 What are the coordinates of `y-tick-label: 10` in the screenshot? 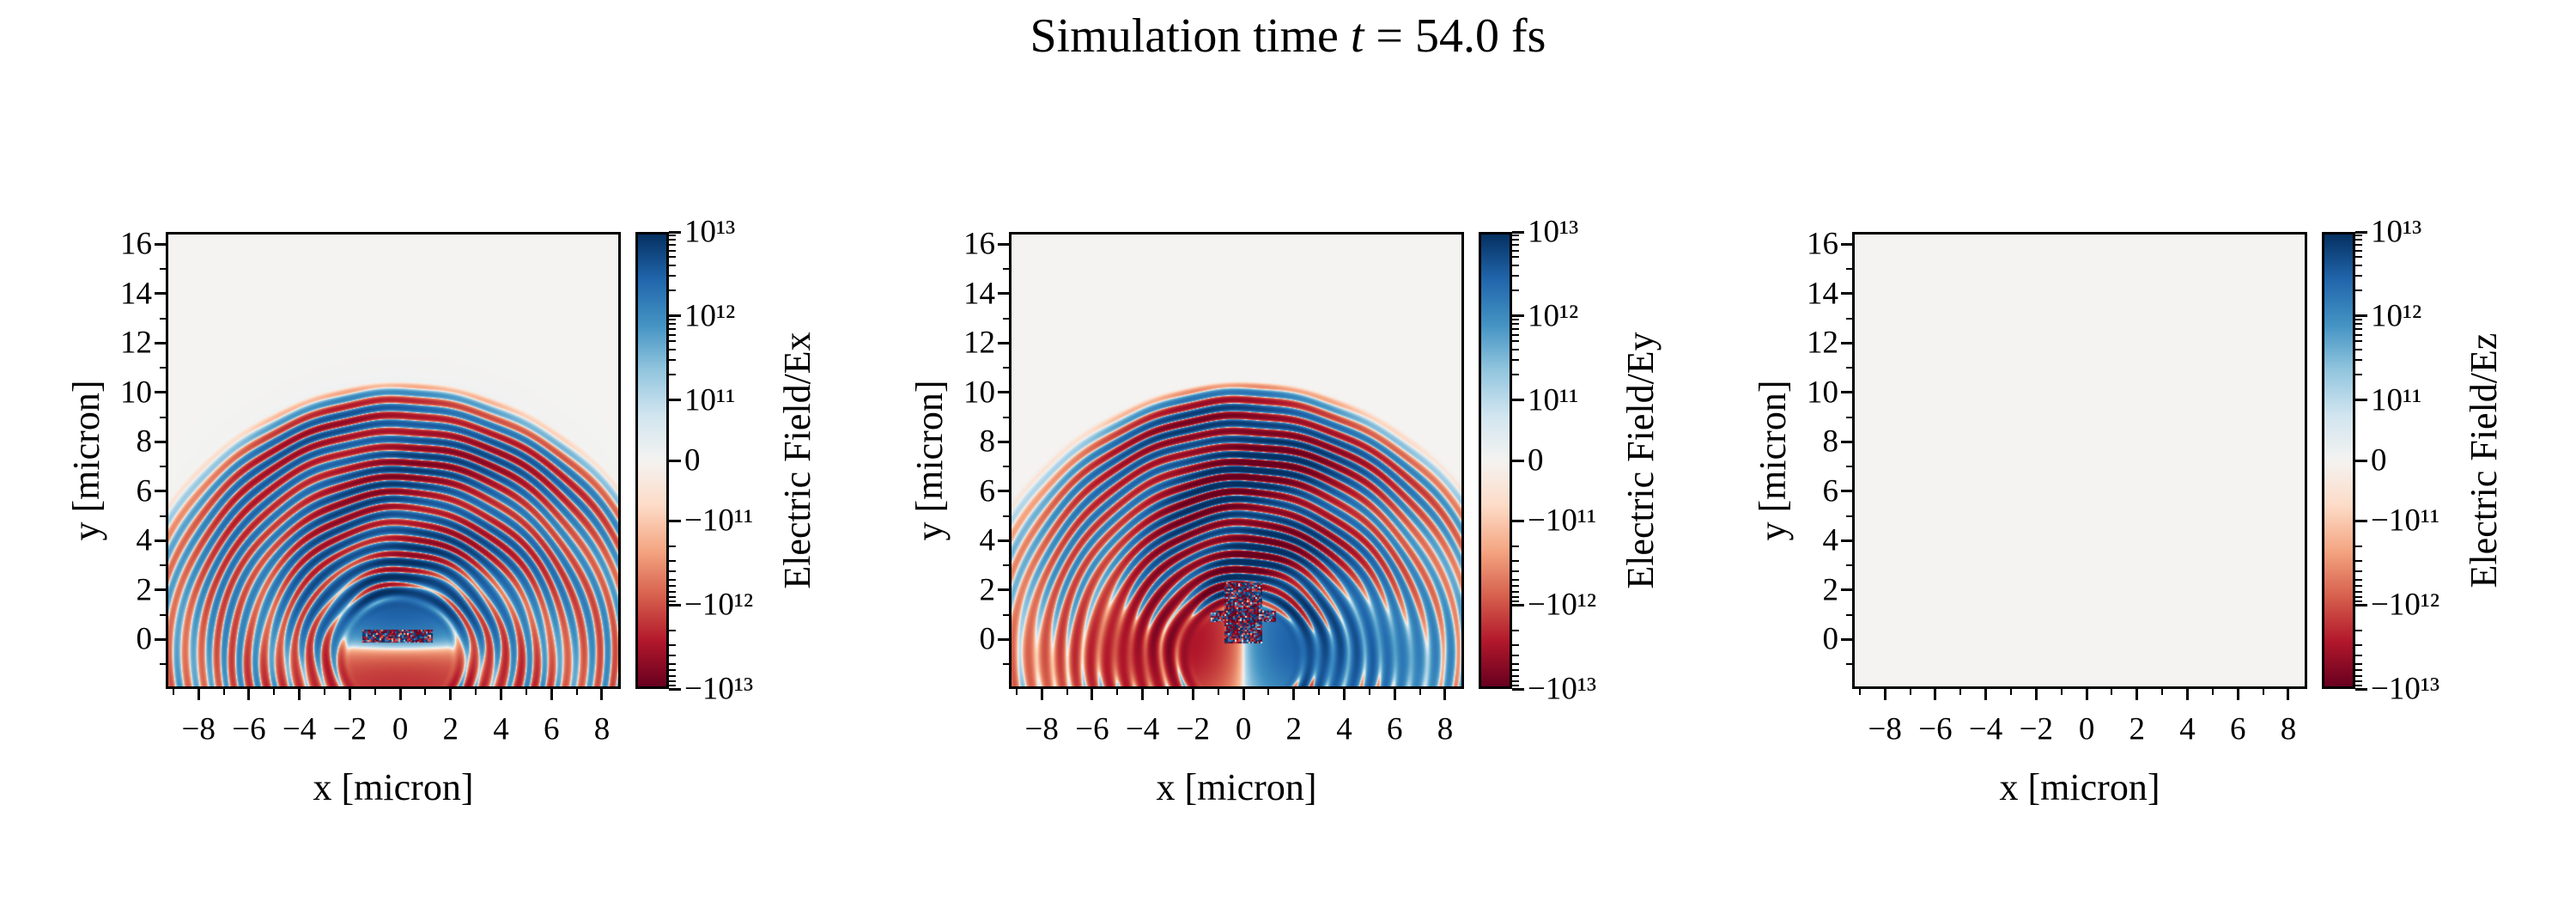 It's located at (136, 393).